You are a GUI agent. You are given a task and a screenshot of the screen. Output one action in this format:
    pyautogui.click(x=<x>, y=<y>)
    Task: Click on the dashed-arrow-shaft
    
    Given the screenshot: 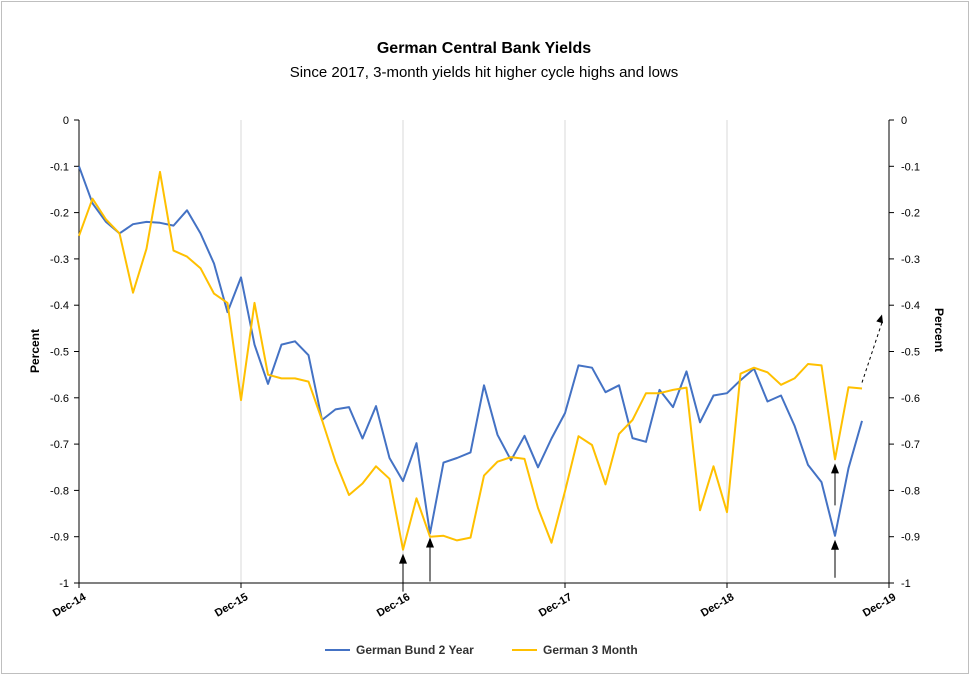 What is the action you would take?
    pyautogui.click(x=872, y=352)
    